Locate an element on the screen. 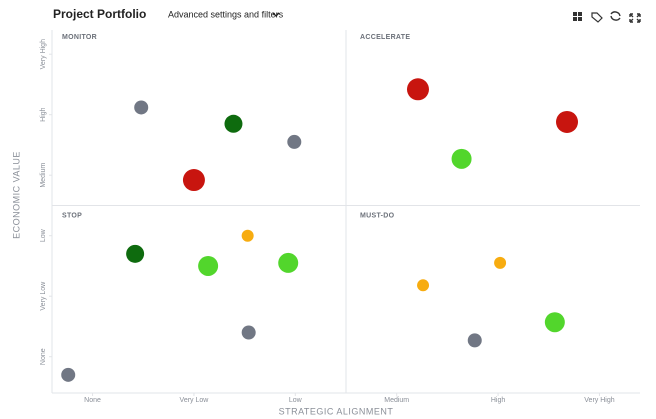 The height and width of the screenshot is (419, 656). y-axis-title: ECONOMIC VALUE is located at coordinates (16, 195).